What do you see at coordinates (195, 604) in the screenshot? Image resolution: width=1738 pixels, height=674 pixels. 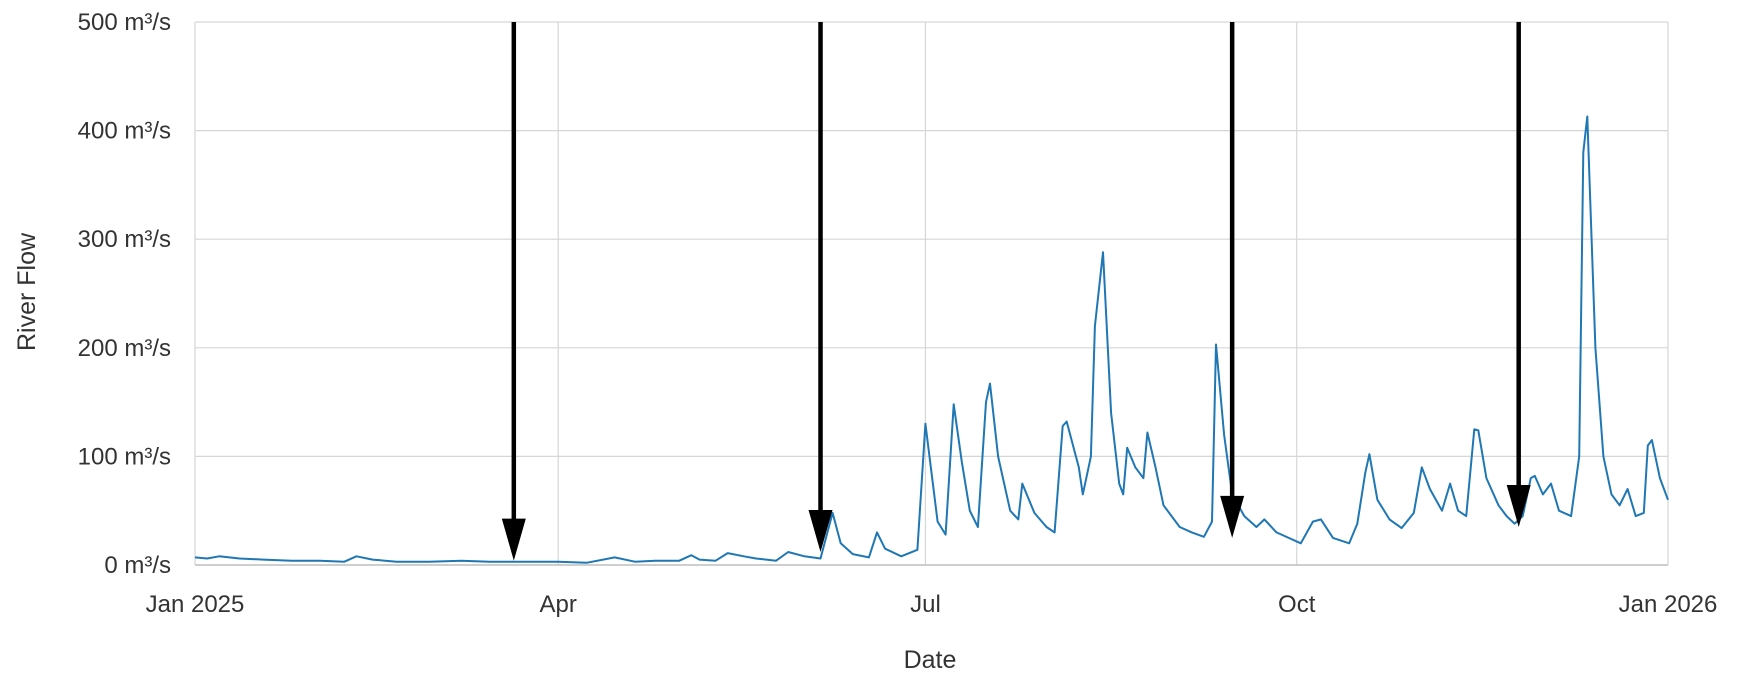 I see `x-tick-label: Jan 2025` at bounding box center [195, 604].